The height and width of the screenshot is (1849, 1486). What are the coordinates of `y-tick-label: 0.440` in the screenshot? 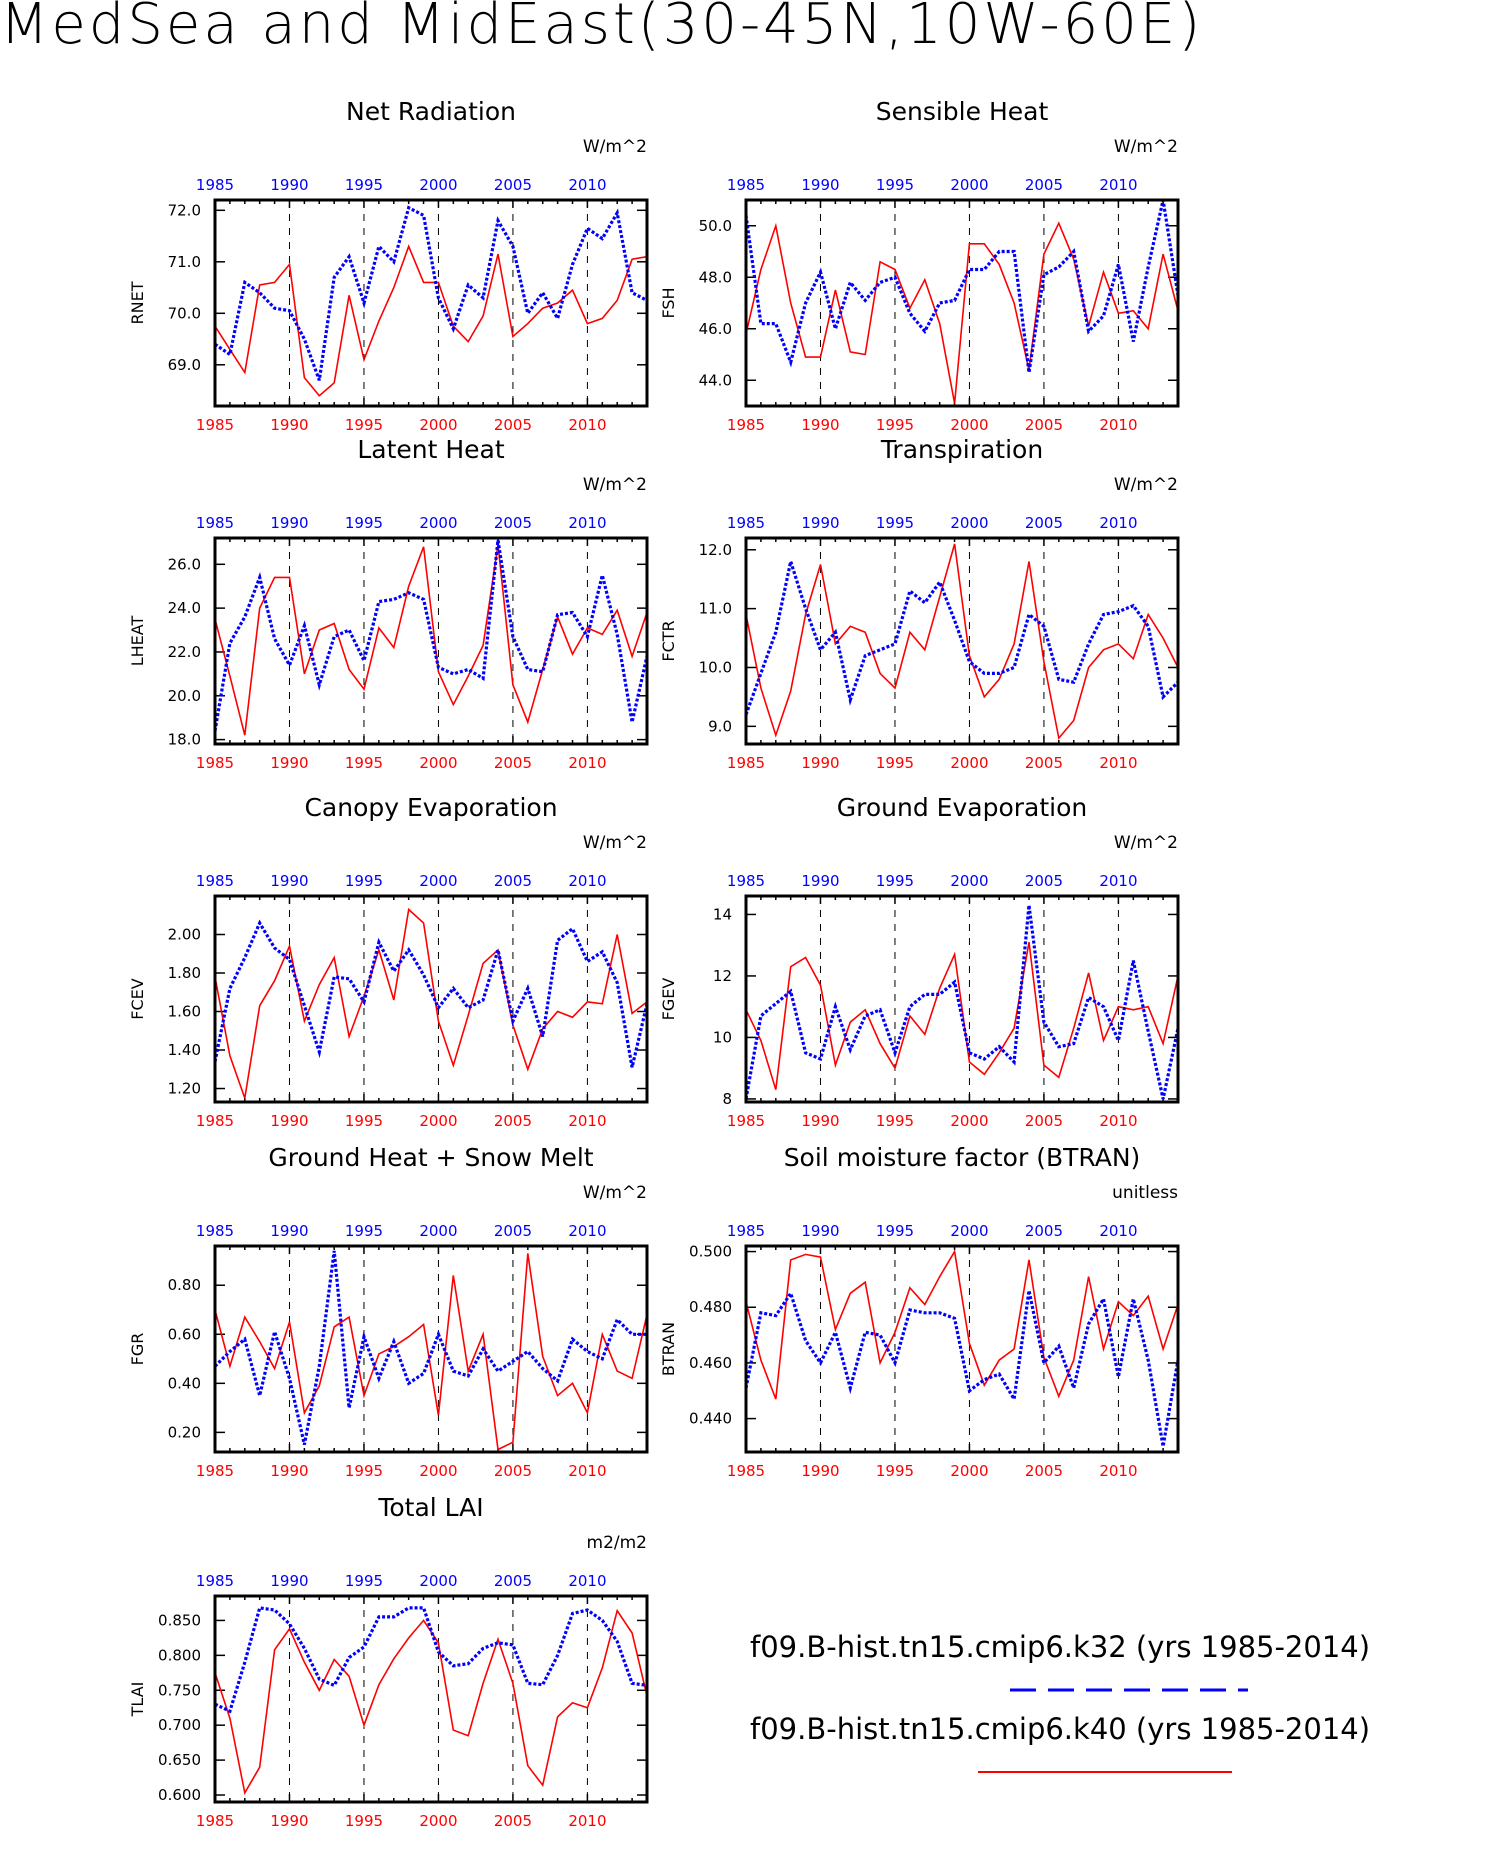 It's located at (710, 1419).